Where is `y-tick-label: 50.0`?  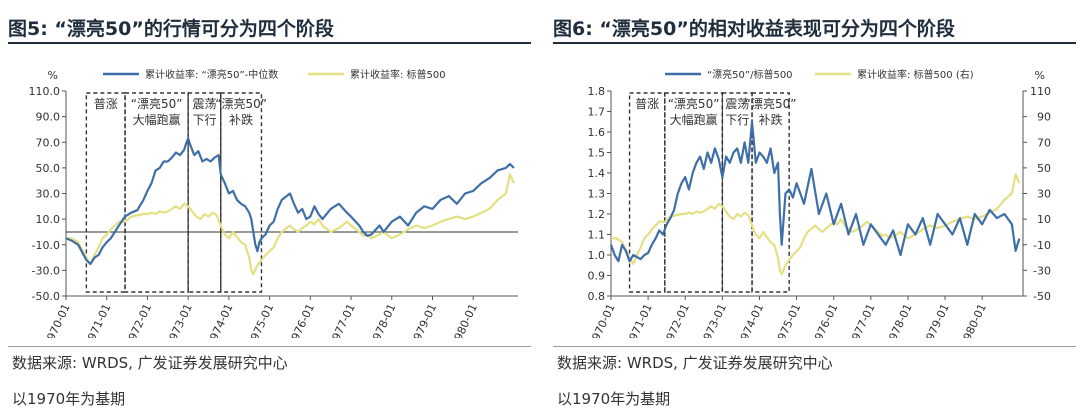
y-tick-label: 50.0 is located at coordinates (48, 168).